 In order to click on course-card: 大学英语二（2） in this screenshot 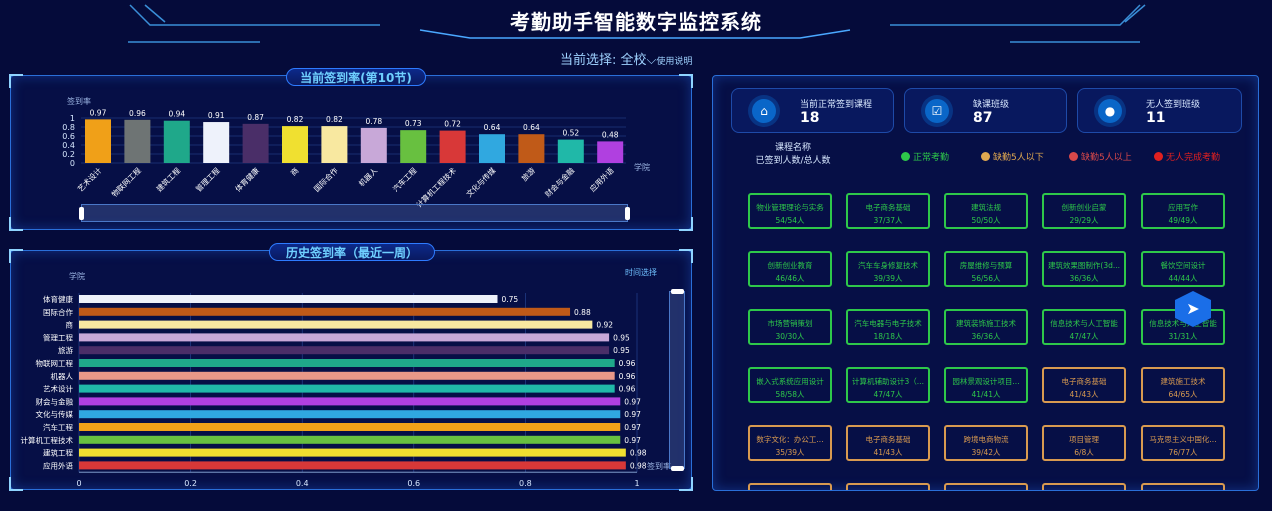, I will do `click(986, 486)`.